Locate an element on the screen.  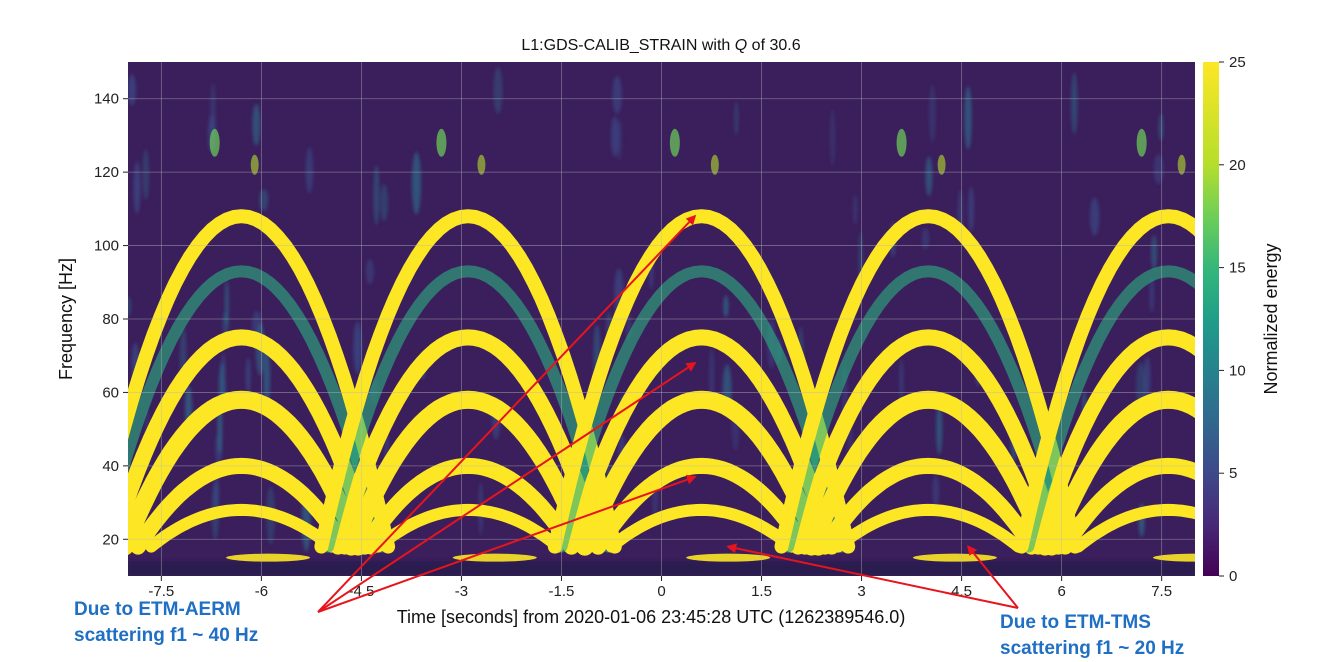
annotation-text-line: Due to ETM-AERM is located at coordinates (157, 609).